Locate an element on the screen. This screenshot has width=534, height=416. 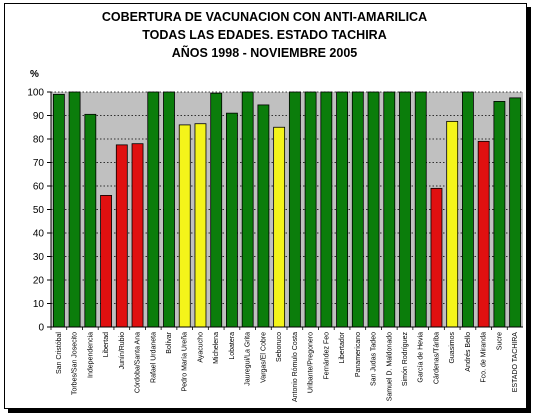
category-label-5: Junín/Rubio is located at coordinates (122, 350).